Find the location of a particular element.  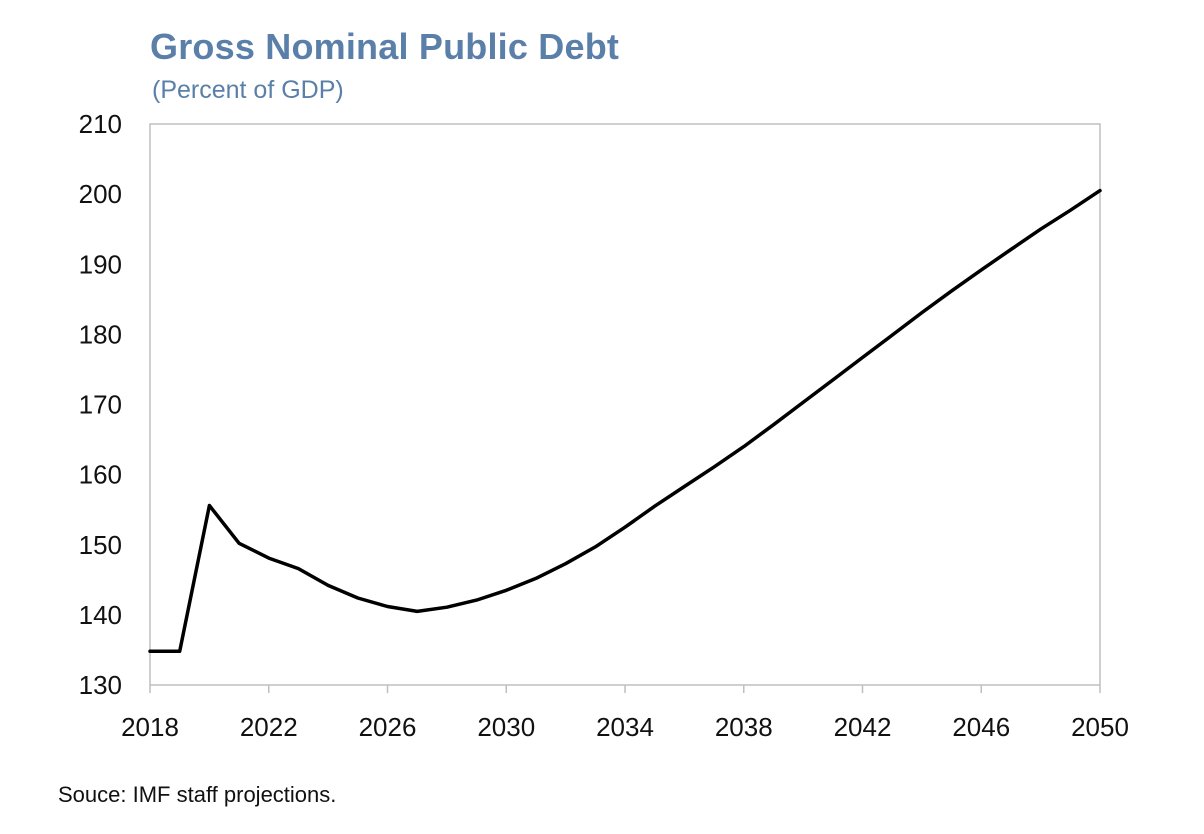

x-tick-label: 2038 is located at coordinates (744, 727).